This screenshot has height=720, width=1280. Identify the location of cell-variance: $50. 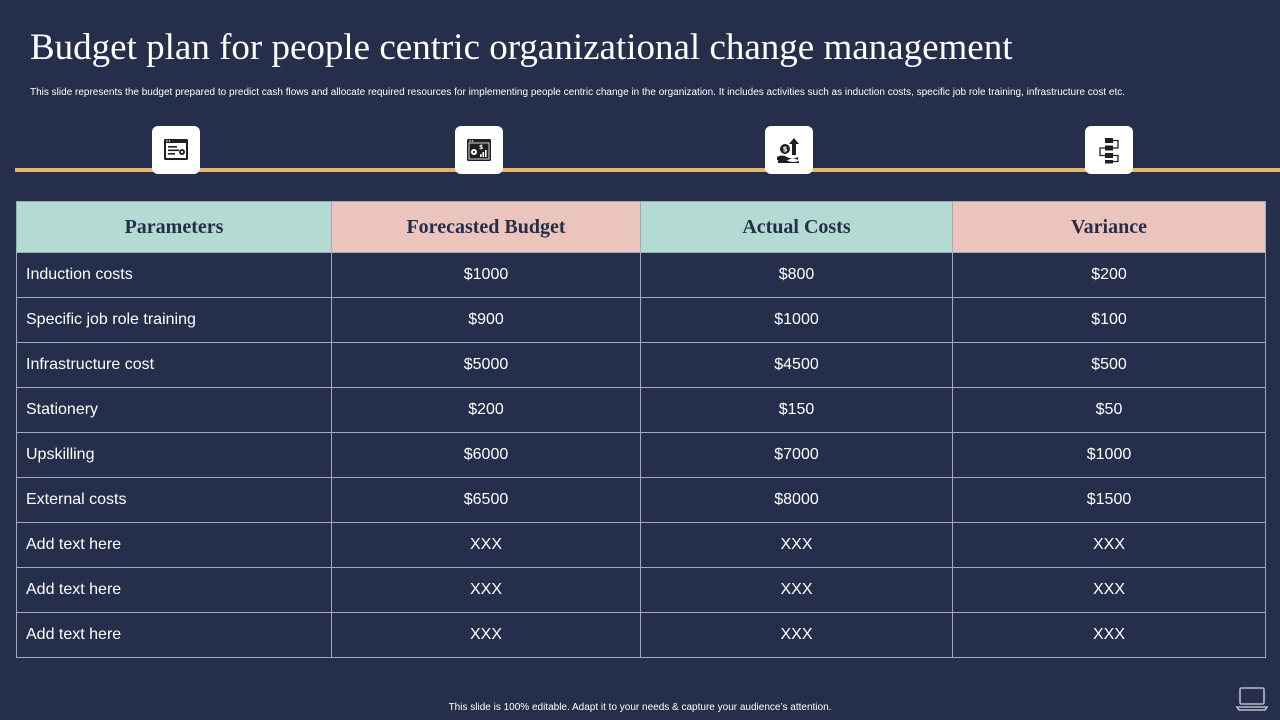
(1109, 410).